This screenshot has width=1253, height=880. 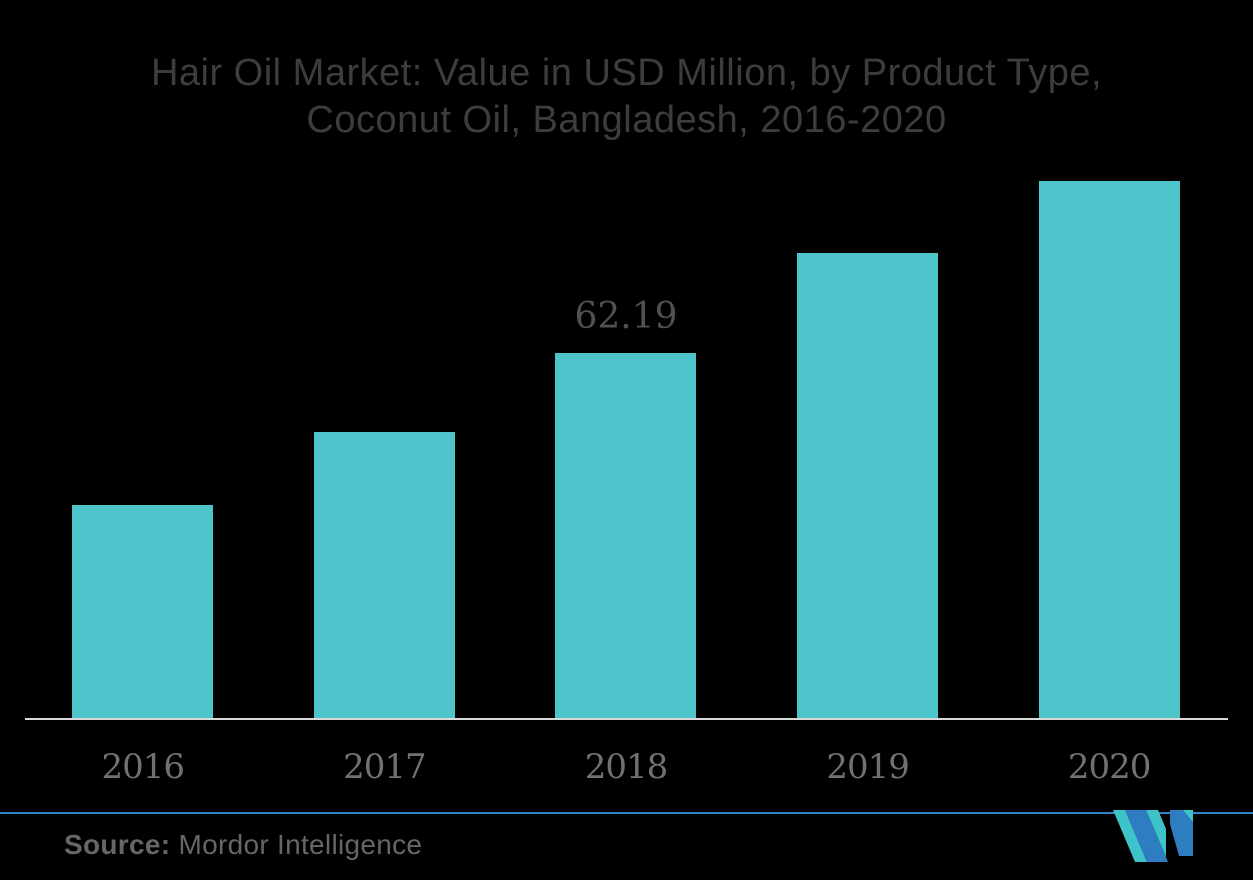 I want to click on x-axis-line, so click(x=626, y=719).